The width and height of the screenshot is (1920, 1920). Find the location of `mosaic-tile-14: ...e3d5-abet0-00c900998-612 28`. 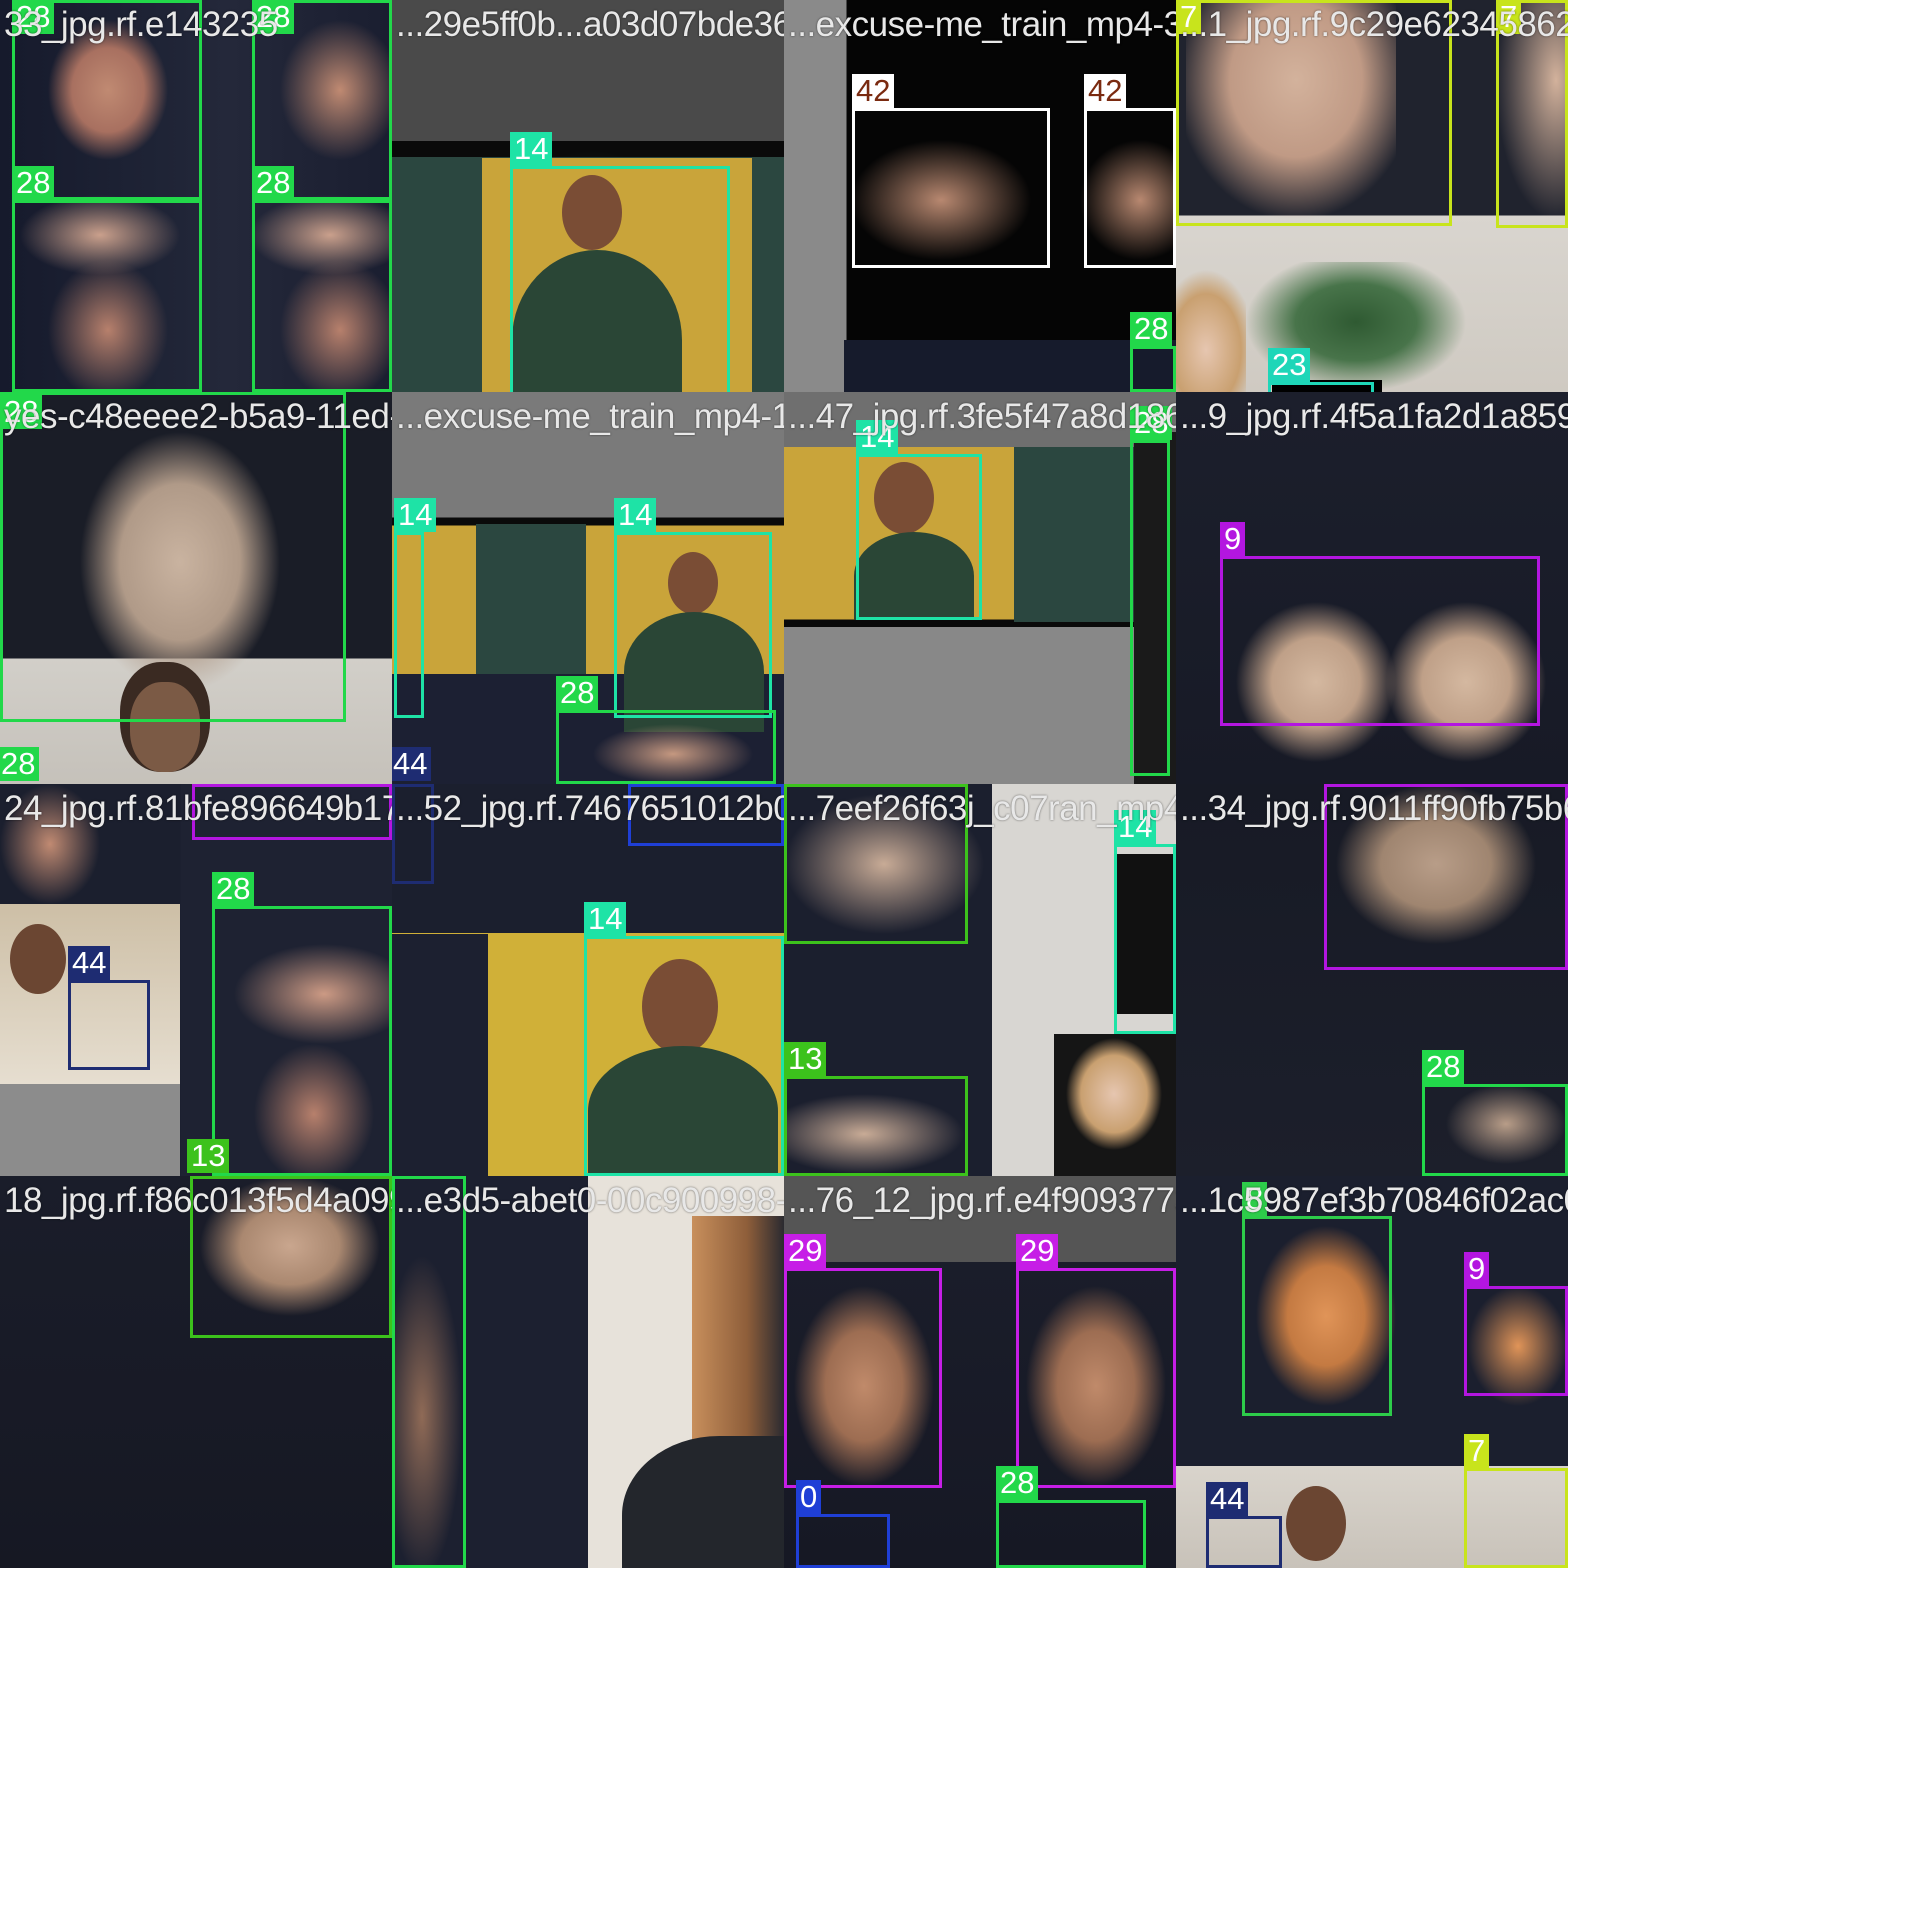

mosaic-tile-14: ...e3d5-abet0-00c900998-612 28 is located at coordinates (588, 1372).